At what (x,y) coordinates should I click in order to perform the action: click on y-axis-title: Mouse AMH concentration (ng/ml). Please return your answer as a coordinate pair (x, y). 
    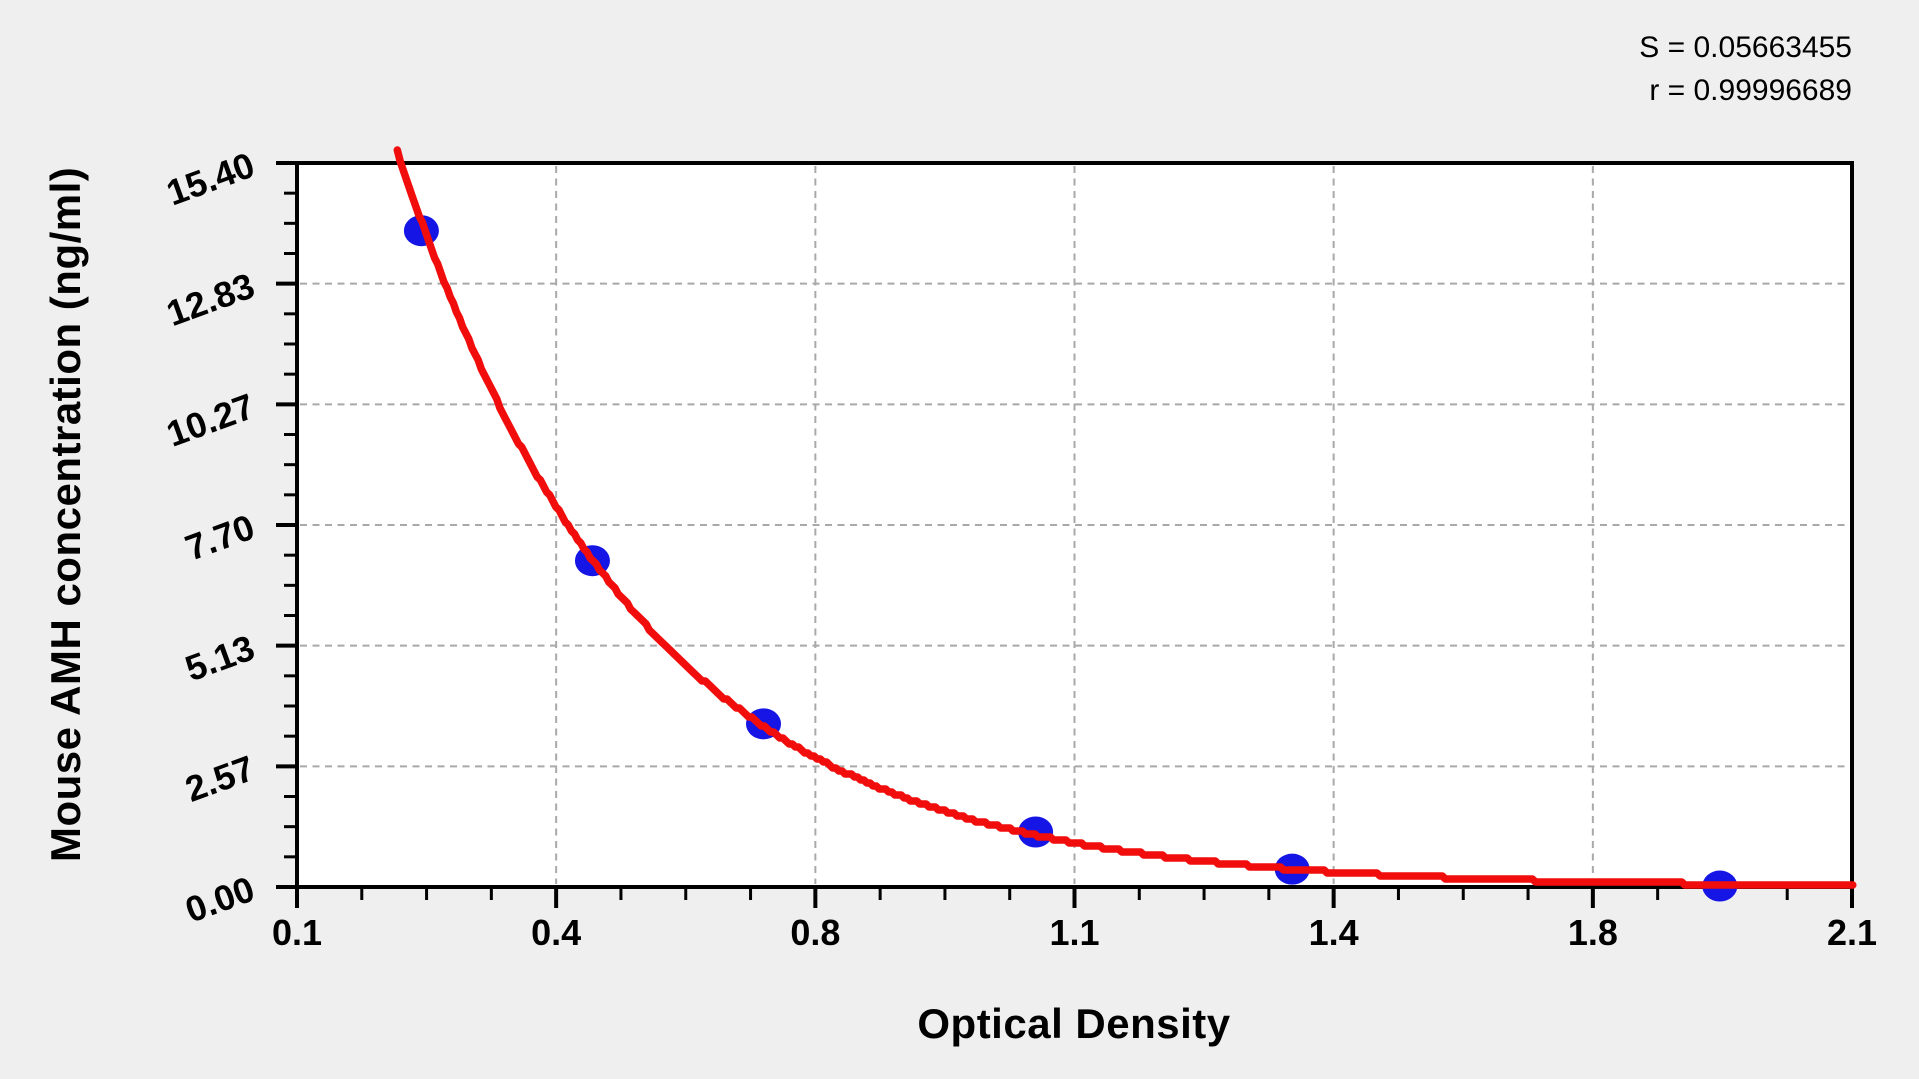
    Looking at the image, I should click on (65, 514).